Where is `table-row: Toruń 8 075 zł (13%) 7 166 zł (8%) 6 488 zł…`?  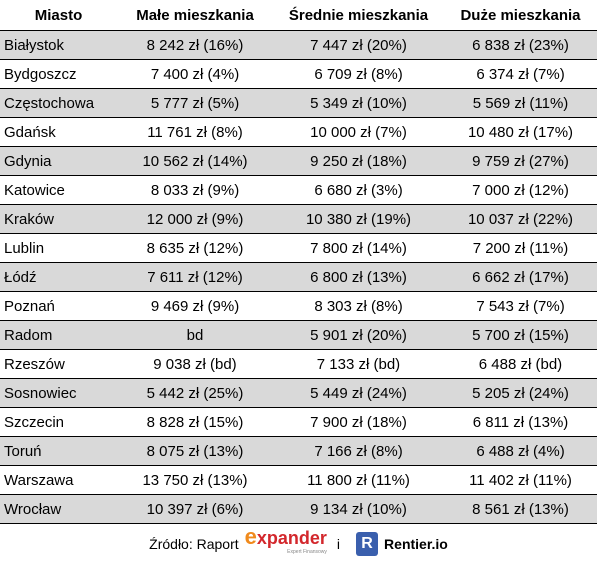
table-row: Toruń 8 075 zł (13%) 7 166 zł (8%) 6 488 zł… is located at coordinates (298, 451).